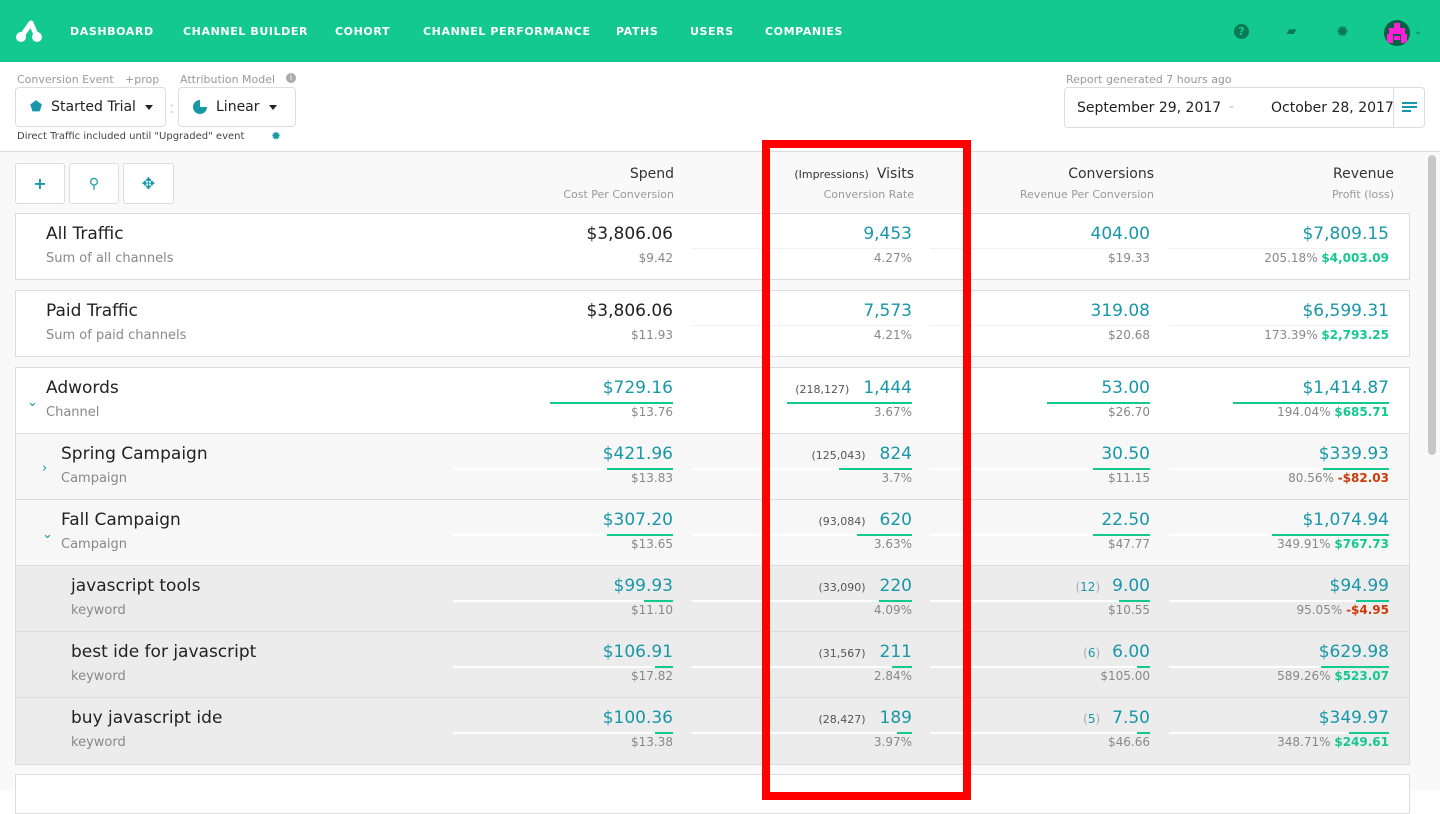 The height and width of the screenshot is (814, 1440). What do you see at coordinates (45, 468) in the screenshot?
I see `chevron-right-icon: ›` at bounding box center [45, 468].